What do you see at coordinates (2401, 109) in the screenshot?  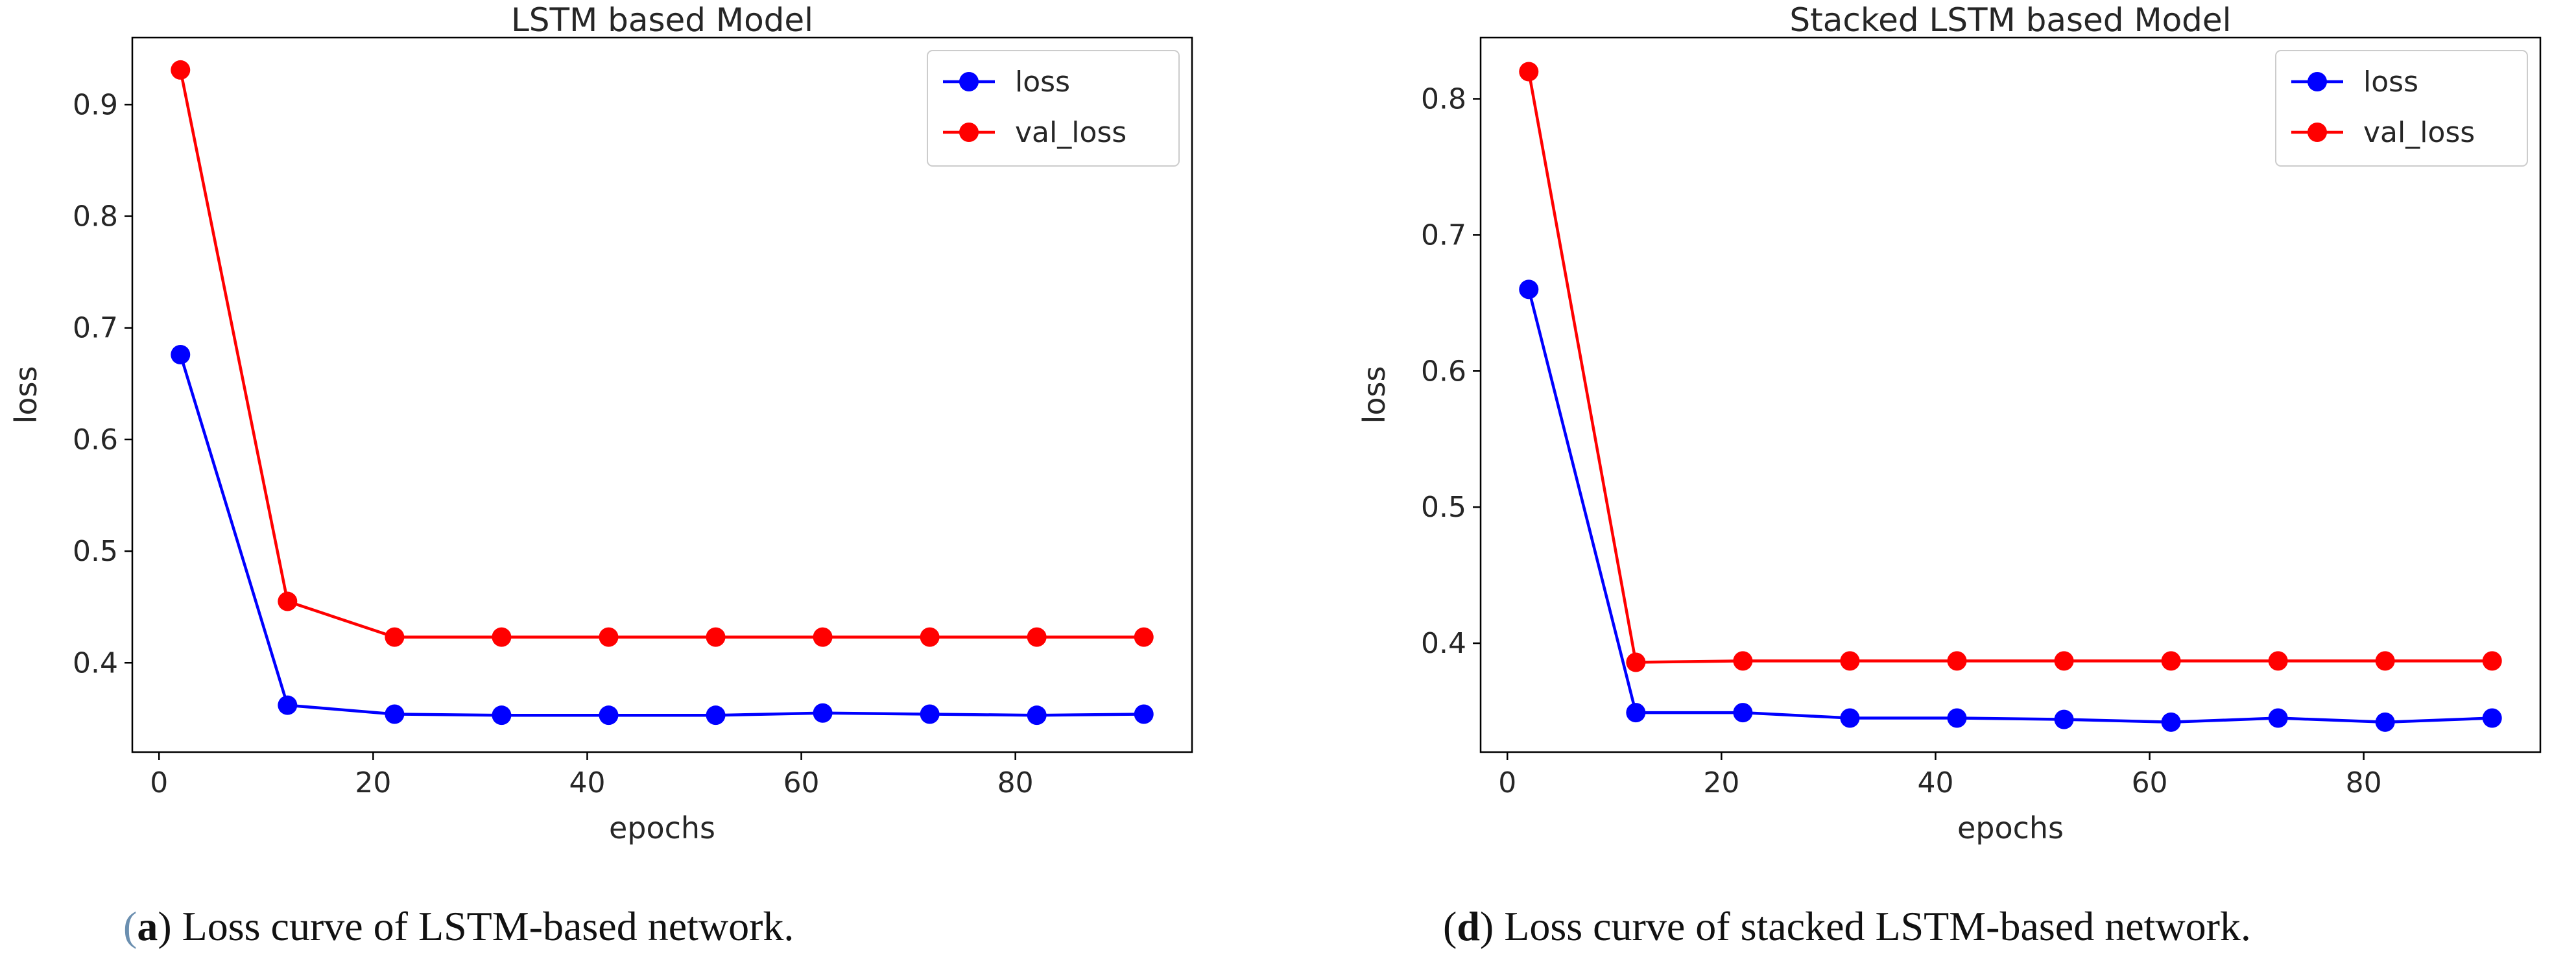 I see `chart-d-legend` at bounding box center [2401, 109].